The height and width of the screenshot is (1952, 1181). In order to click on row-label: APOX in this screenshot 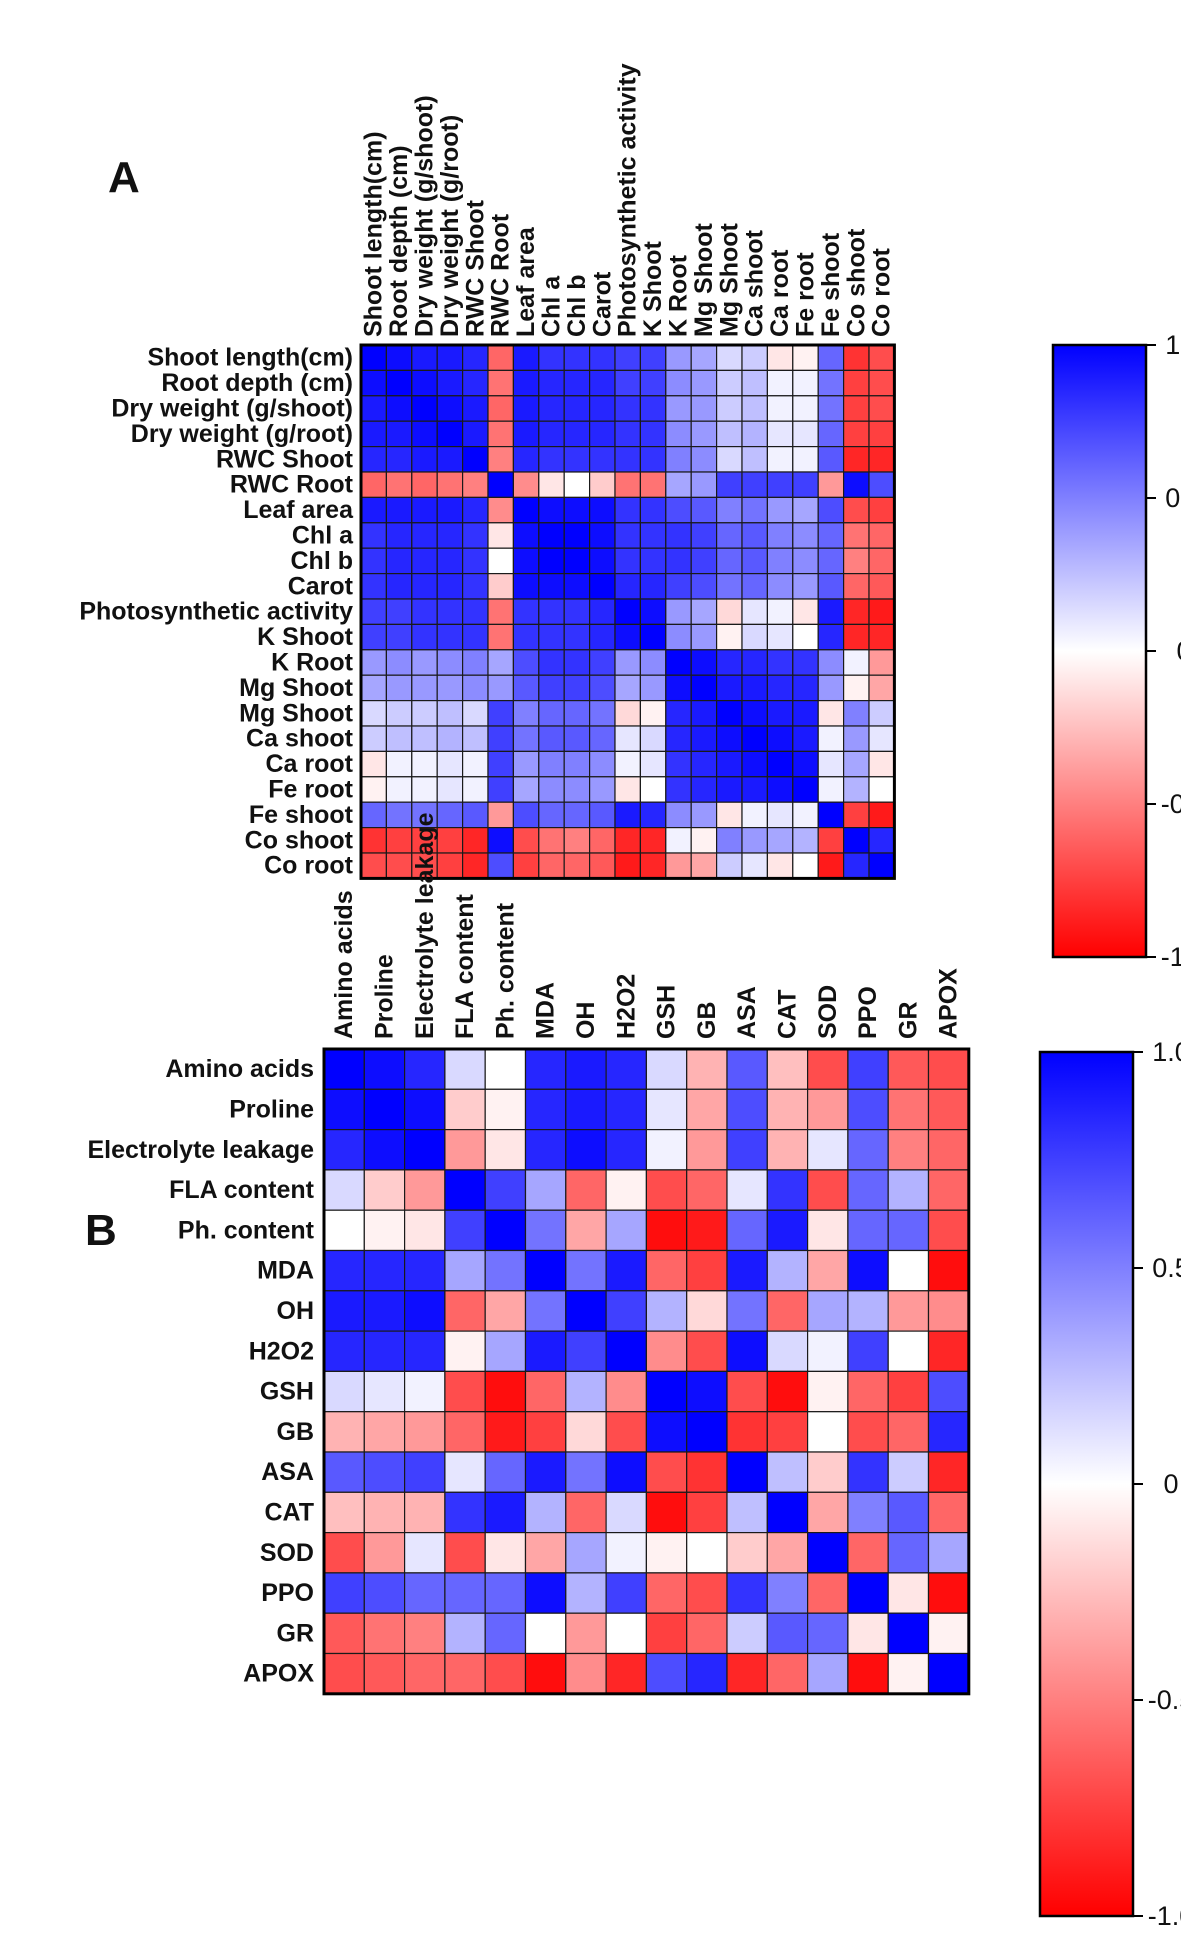, I will do `click(278, 1674)`.